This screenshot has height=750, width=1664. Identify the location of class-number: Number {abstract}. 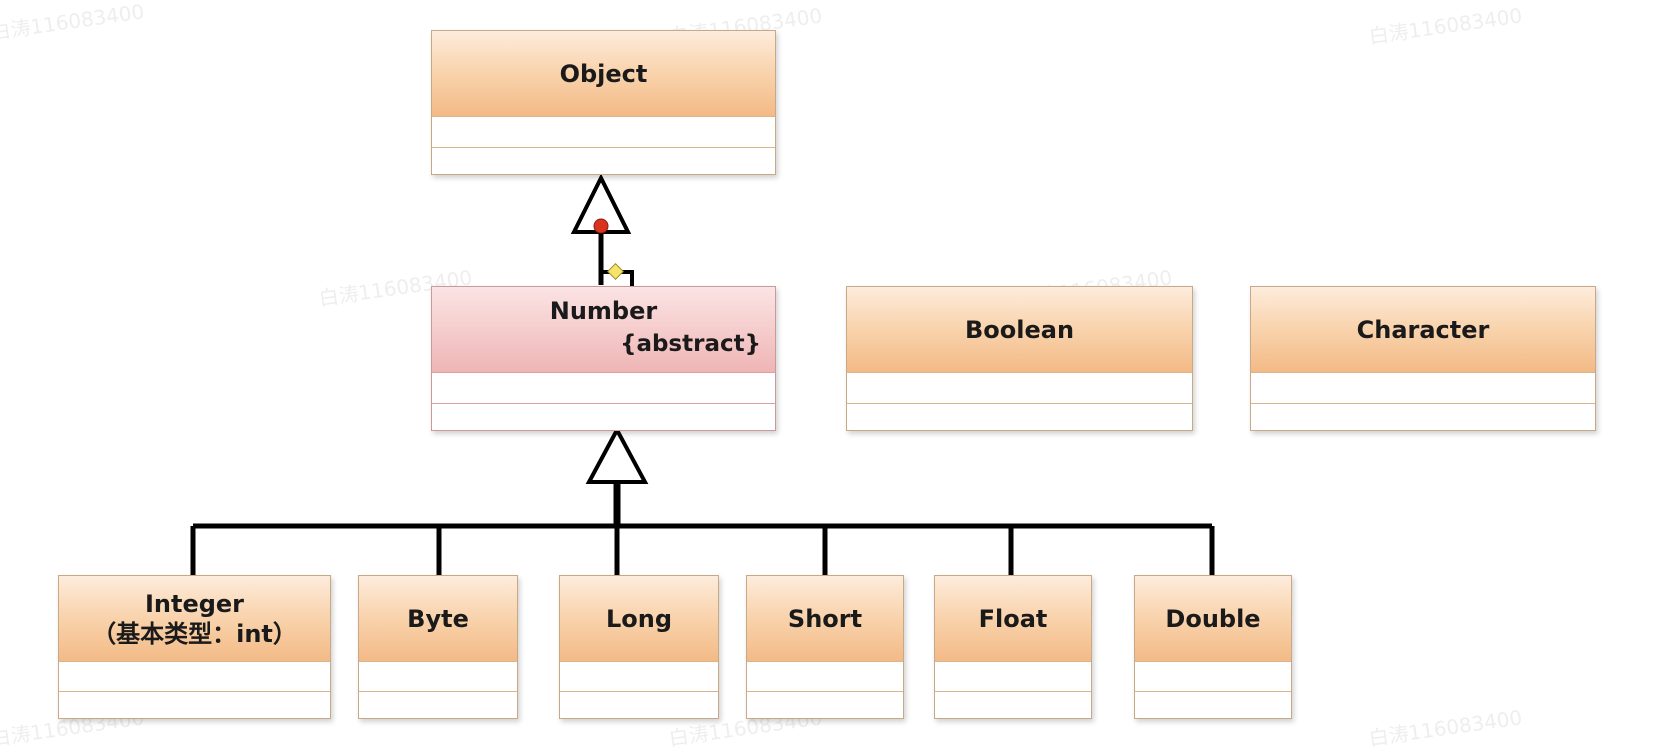
(603, 358).